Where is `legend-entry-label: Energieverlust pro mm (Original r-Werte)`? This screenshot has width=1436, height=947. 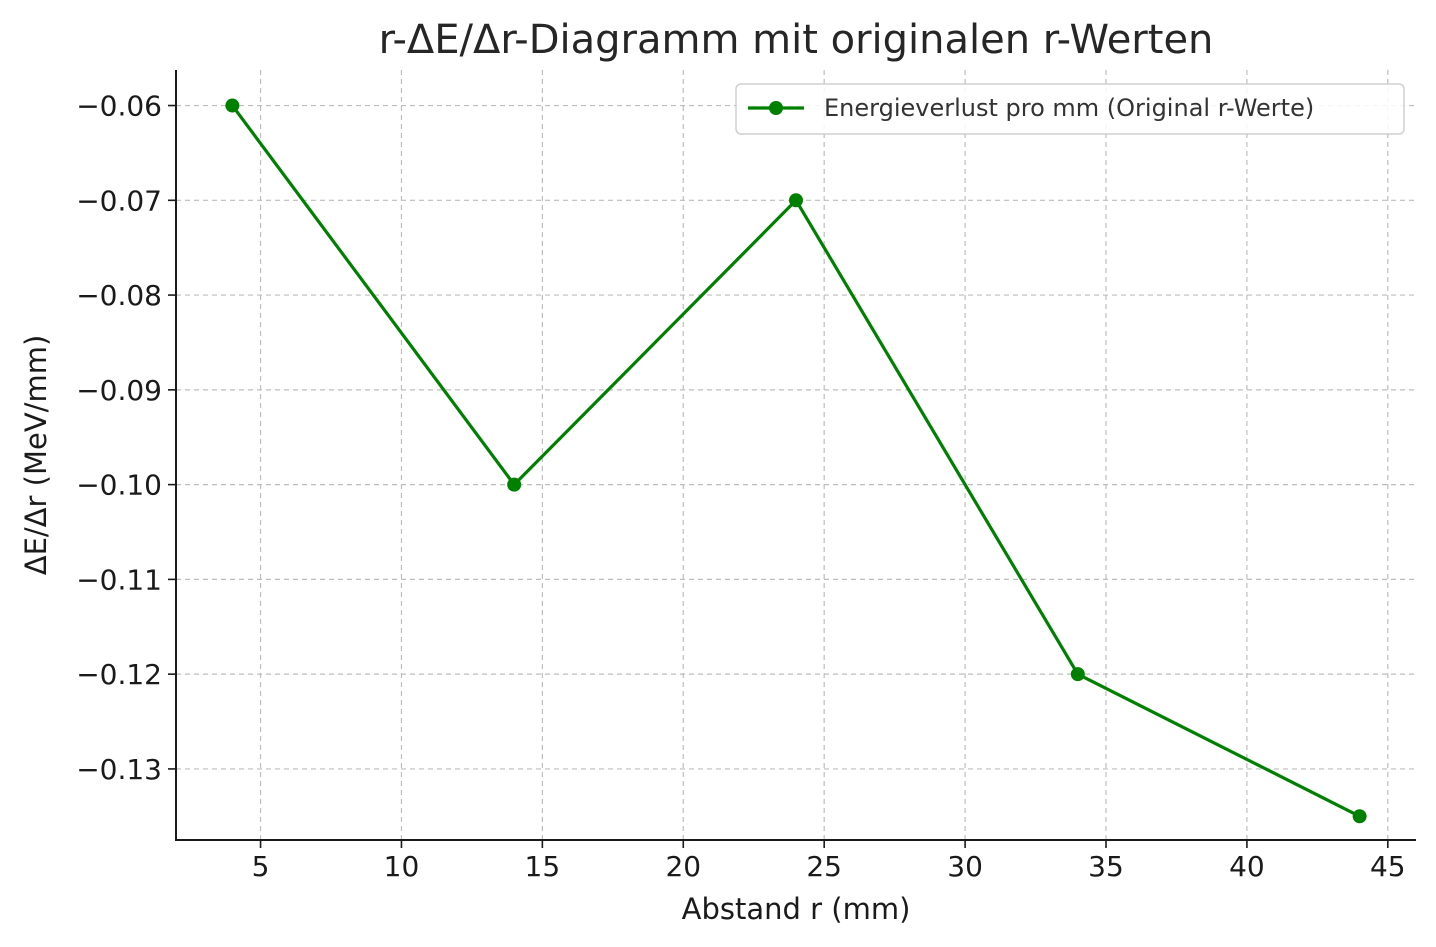
legend-entry-label: Energieverlust pro mm (Original r-Werte) is located at coordinates (1069, 108).